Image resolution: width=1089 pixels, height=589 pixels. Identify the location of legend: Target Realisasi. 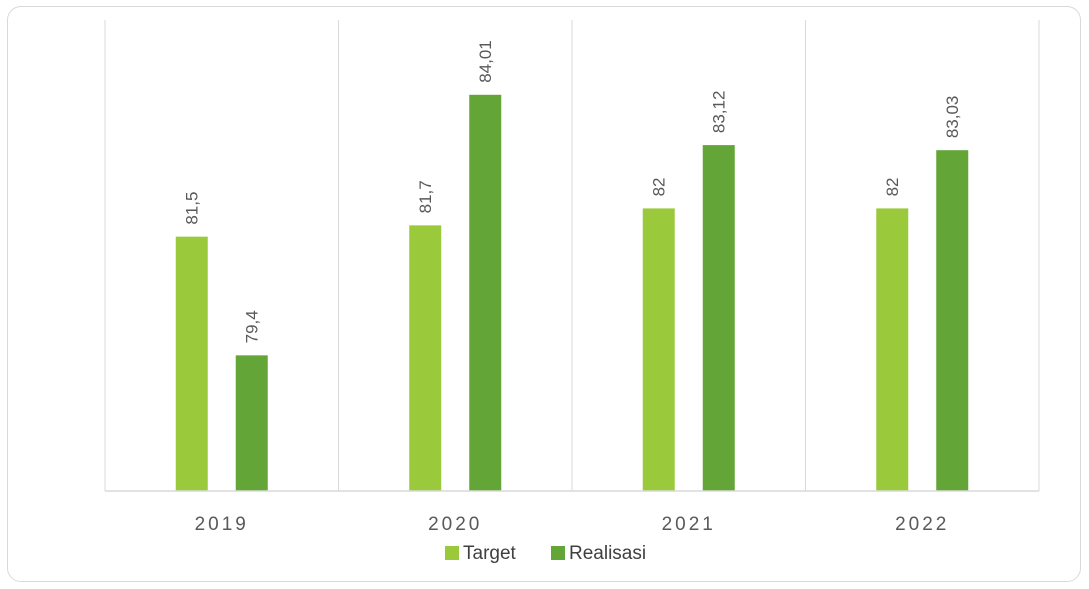
(545, 553).